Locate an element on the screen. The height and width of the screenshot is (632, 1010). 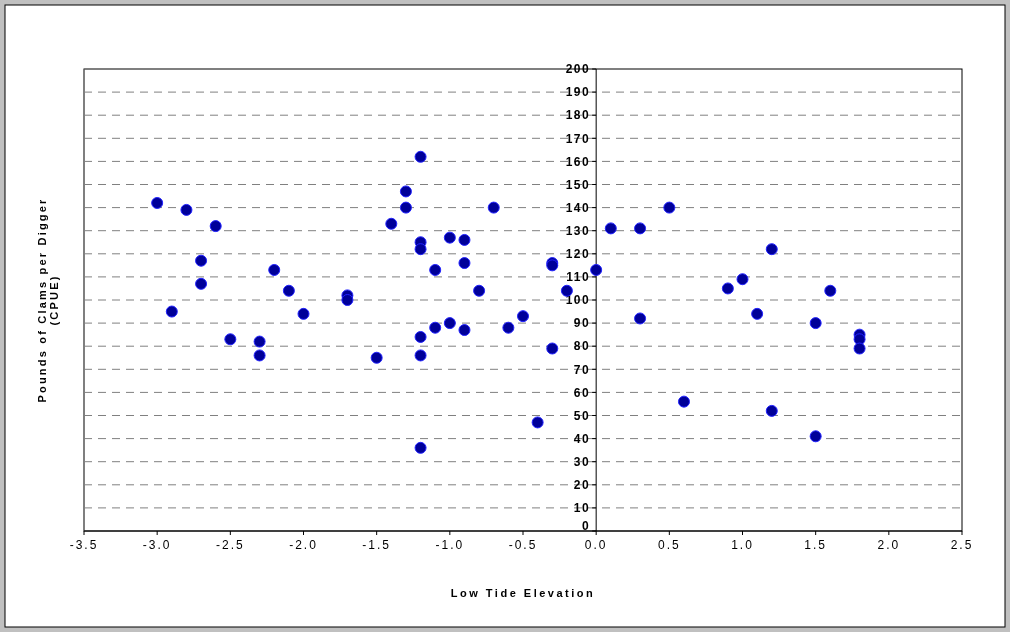
y-tick-label: 50 is located at coordinates (582, 415).